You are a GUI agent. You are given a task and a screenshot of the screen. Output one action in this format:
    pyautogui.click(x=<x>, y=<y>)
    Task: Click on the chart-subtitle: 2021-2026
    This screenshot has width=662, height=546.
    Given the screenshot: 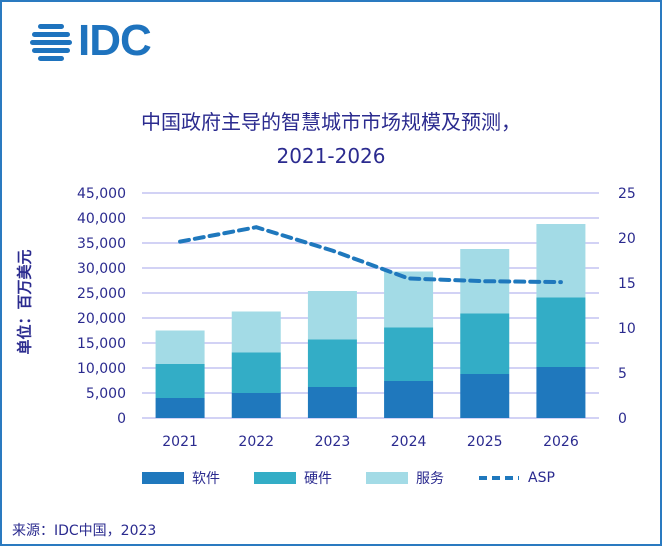 What is the action you would take?
    pyautogui.click(x=331, y=156)
    